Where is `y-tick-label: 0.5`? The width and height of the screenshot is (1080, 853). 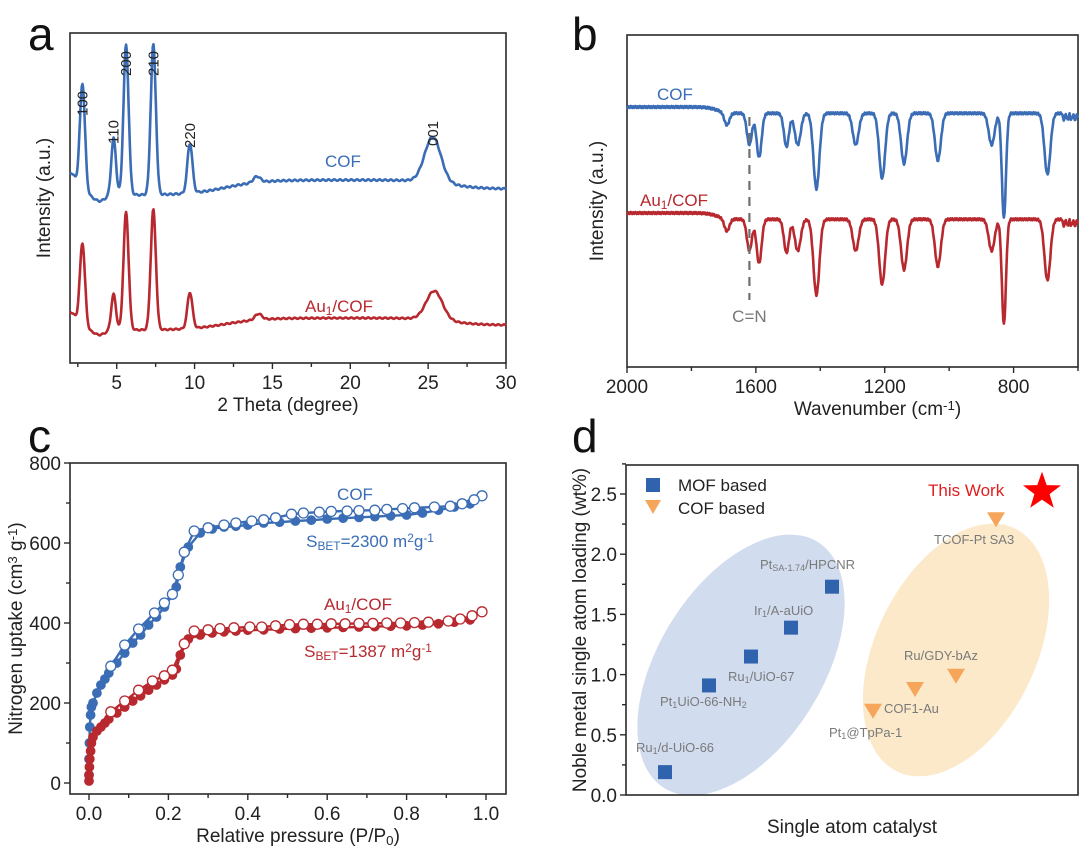
y-tick-label: 0.5 is located at coordinates (604, 736).